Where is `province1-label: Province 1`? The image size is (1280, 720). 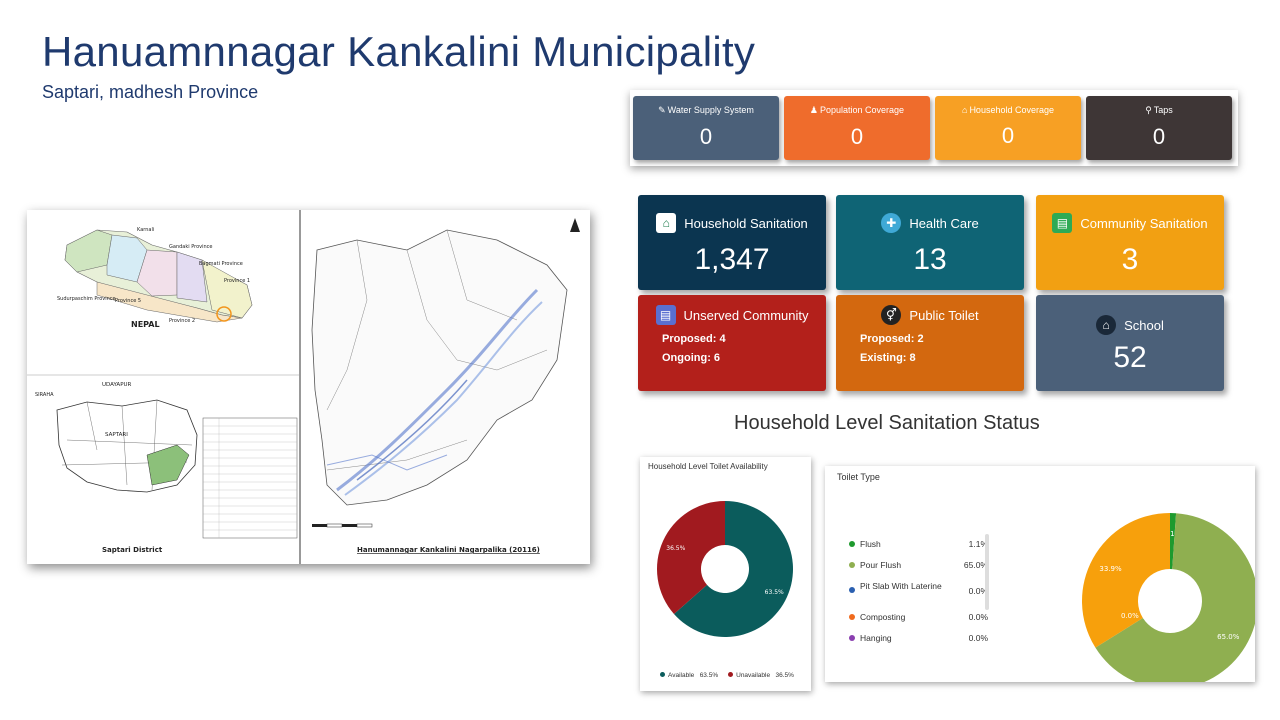 province1-label: Province 1 is located at coordinates (237, 281).